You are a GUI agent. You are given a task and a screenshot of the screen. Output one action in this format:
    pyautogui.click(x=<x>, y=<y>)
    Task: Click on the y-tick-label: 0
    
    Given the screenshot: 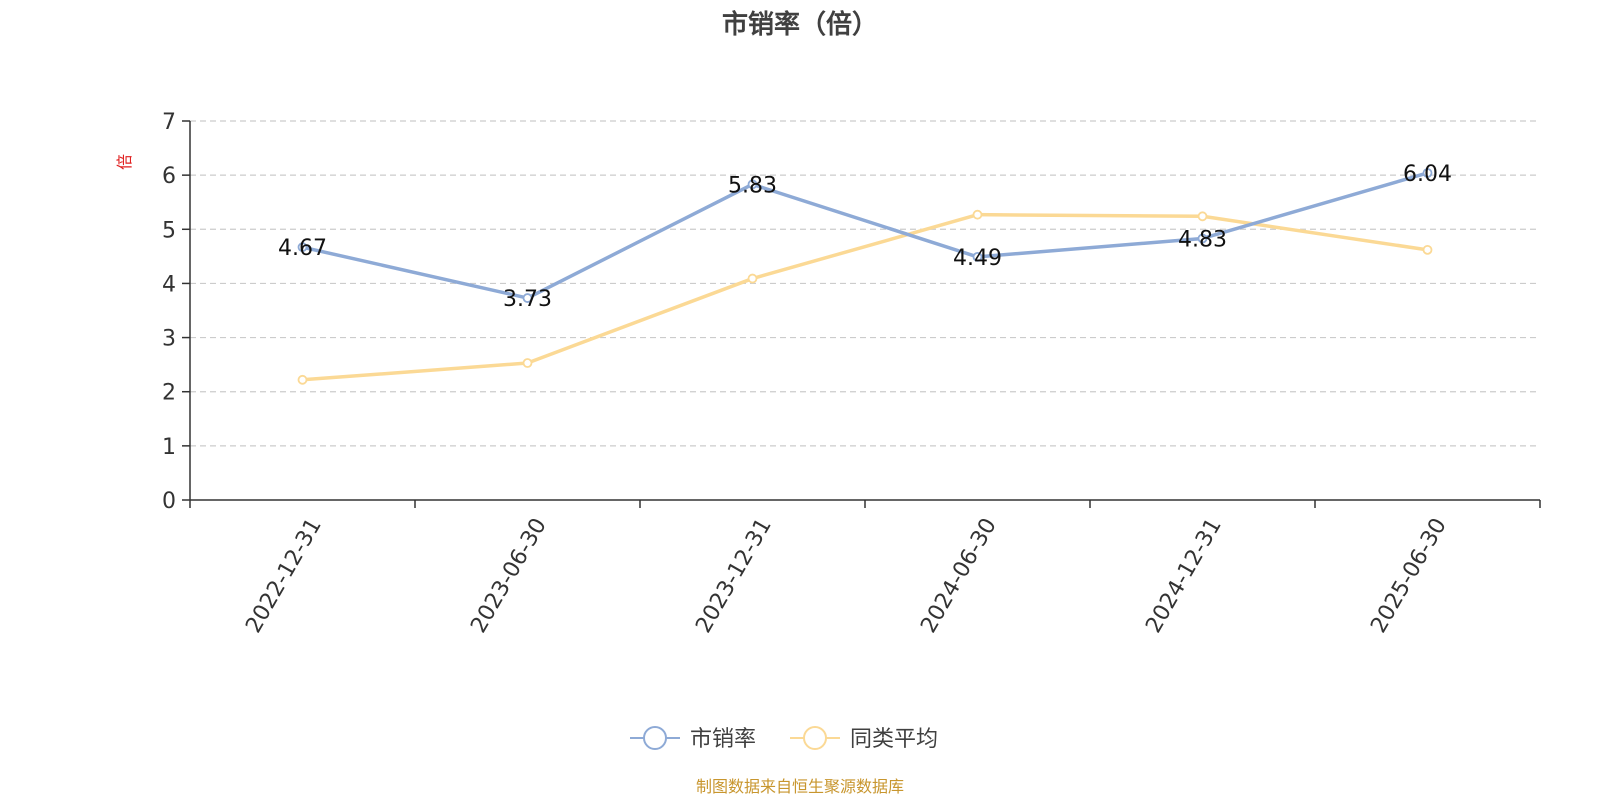 What is the action you would take?
    pyautogui.click(x=169, y=501)
    